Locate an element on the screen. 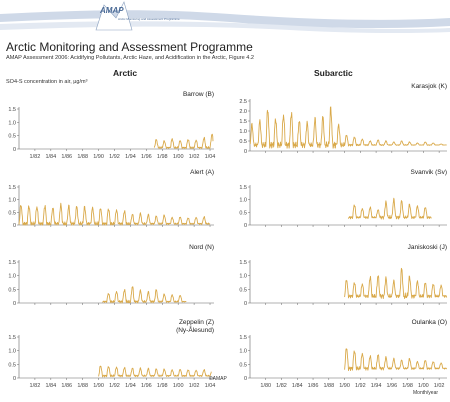  chart-panel: 0 0.5 1.0 1.5 Janiskoski (J) is located at coordinates (343, 275).